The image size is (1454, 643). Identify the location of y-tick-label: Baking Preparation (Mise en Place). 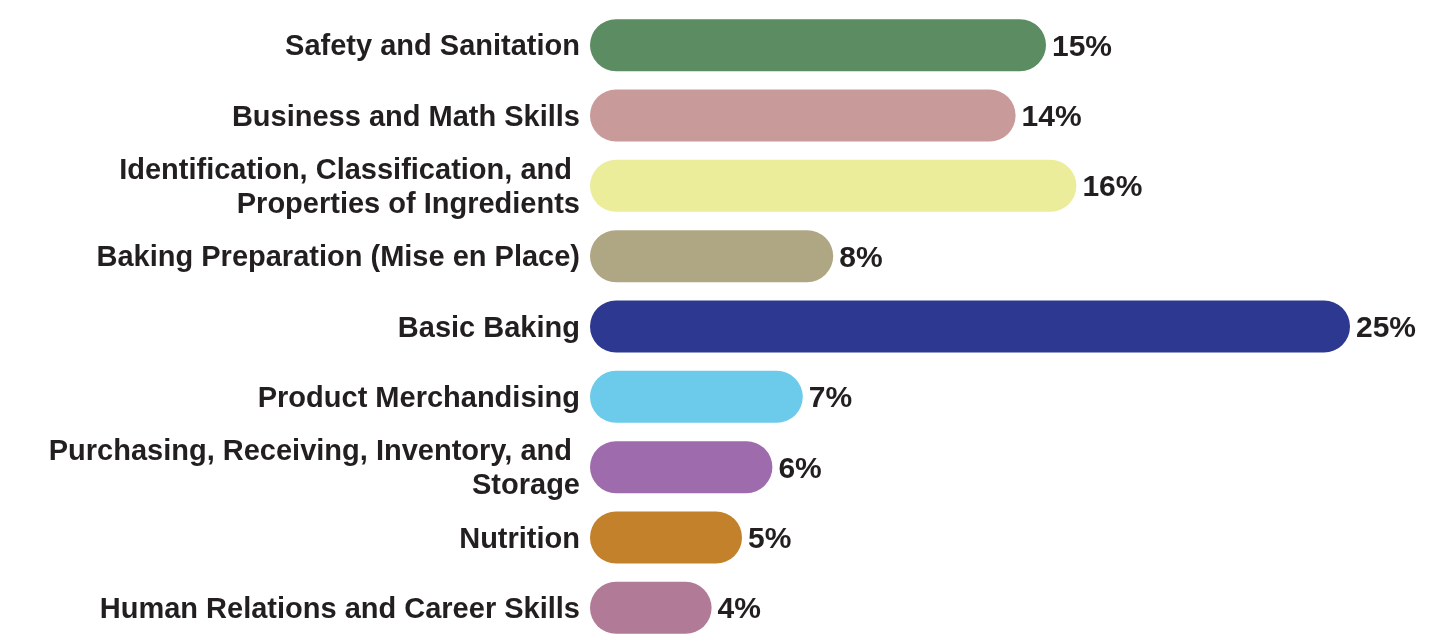
(338, 256).